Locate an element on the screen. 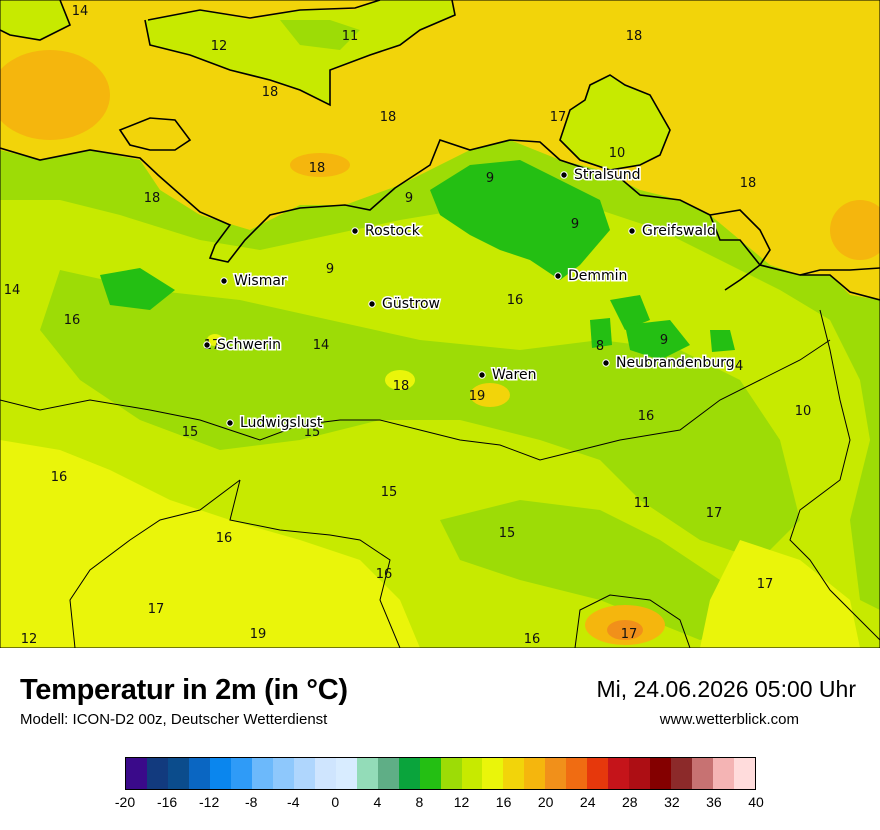 The width and height of the screenshot is (880, 830). island-lolland is located at coordinates (300, 52).